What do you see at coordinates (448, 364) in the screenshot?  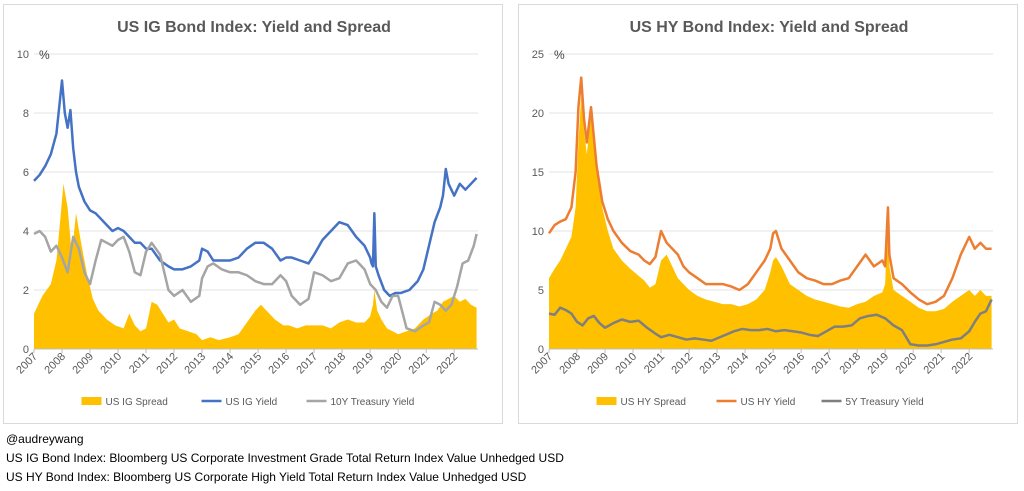 I see `ig-x-tick-label: 2022` at bounding box center [448, 364].